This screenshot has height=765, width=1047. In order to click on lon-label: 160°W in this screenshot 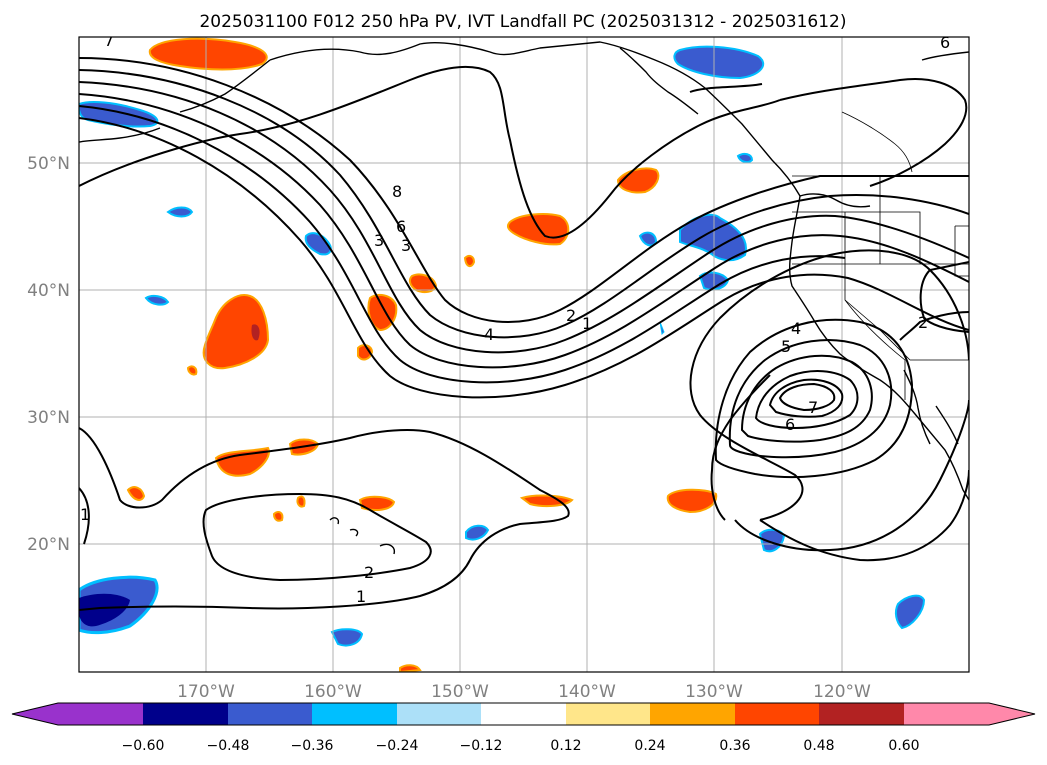, I will do `click(333, 692)`.